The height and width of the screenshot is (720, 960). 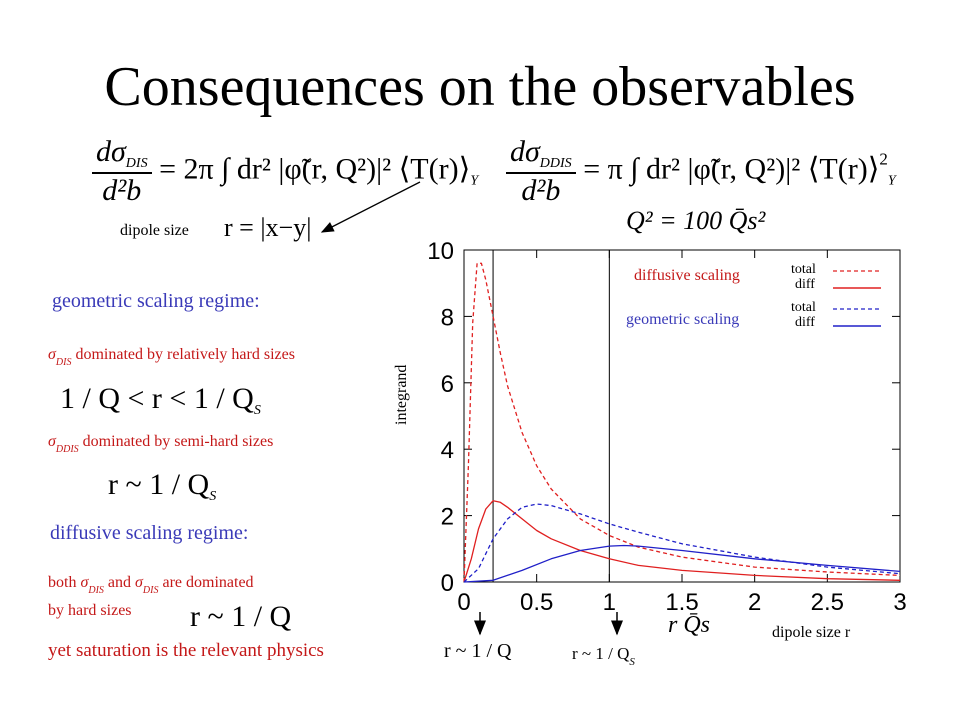 What do you see at coordinates (447, 517) in the screenshot?
I see `y-tick-label: 2` at bounding box center [447, 517].